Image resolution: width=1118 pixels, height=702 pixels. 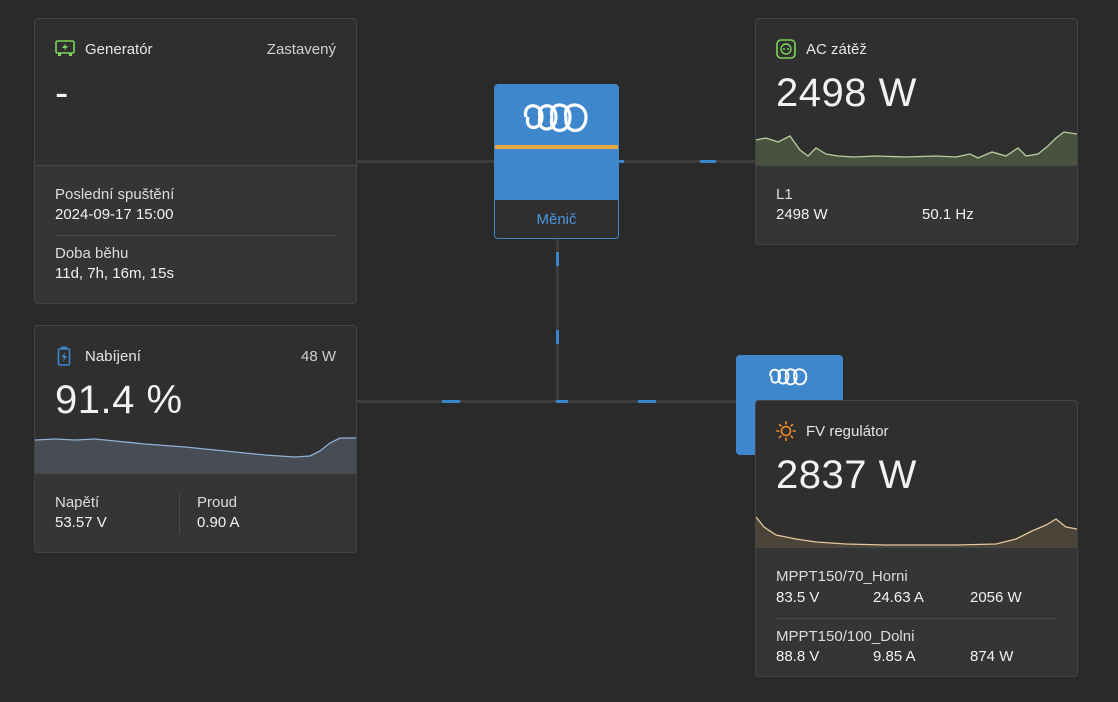 I want to click on charger-current: 9.85 A, so click(x=894, y=656).